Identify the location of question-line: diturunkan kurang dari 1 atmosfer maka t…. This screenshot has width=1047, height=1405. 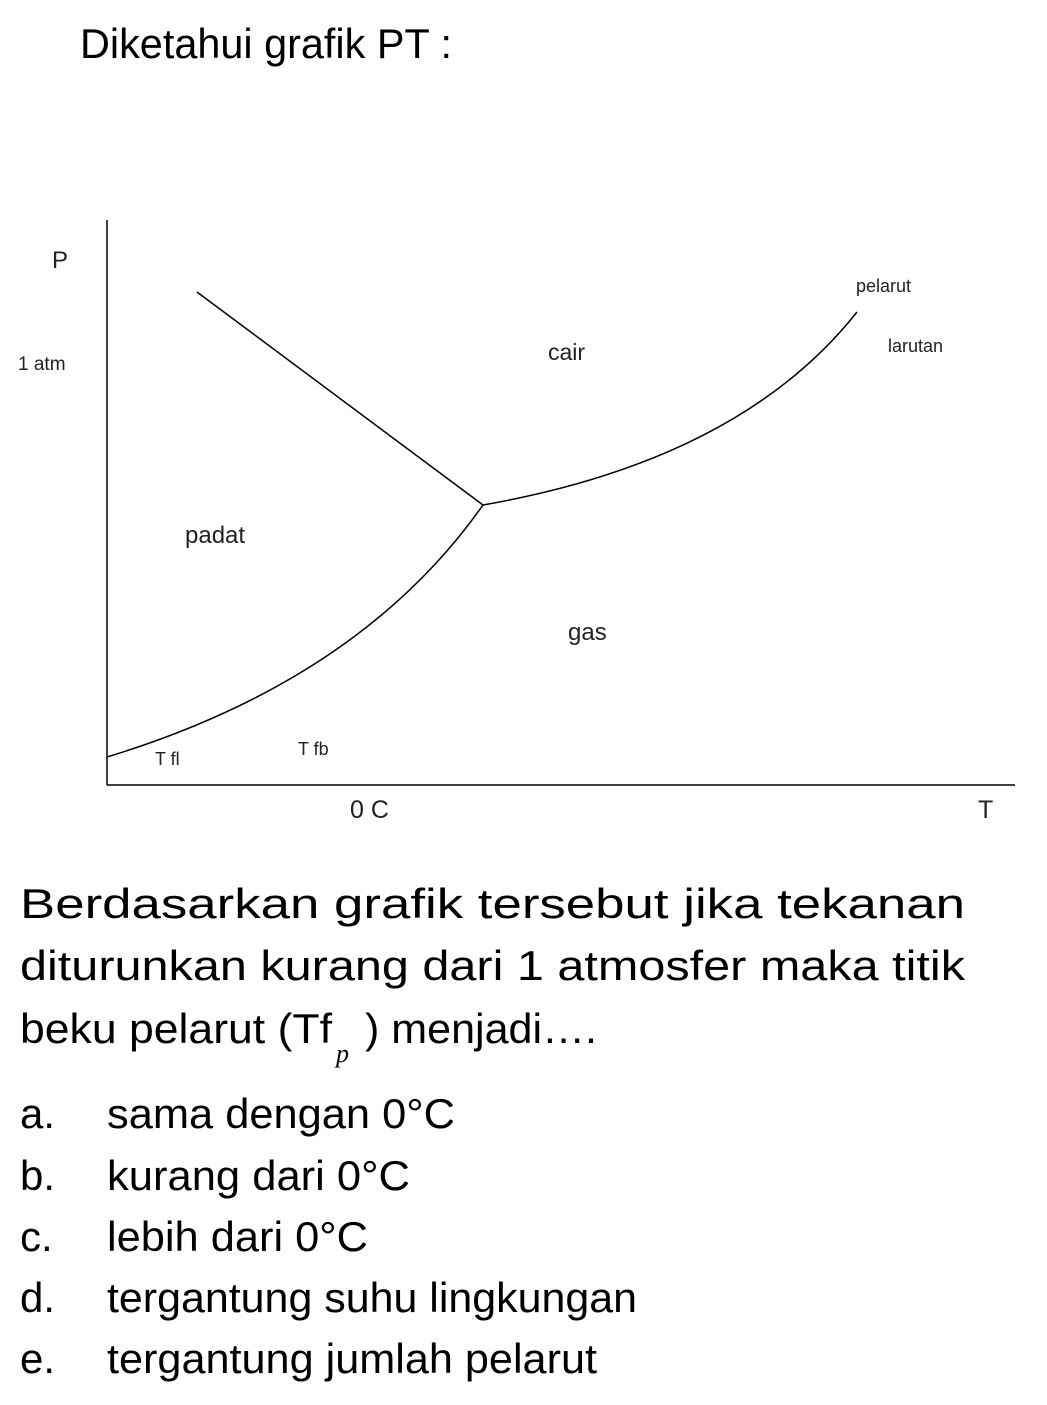
(493, 965).